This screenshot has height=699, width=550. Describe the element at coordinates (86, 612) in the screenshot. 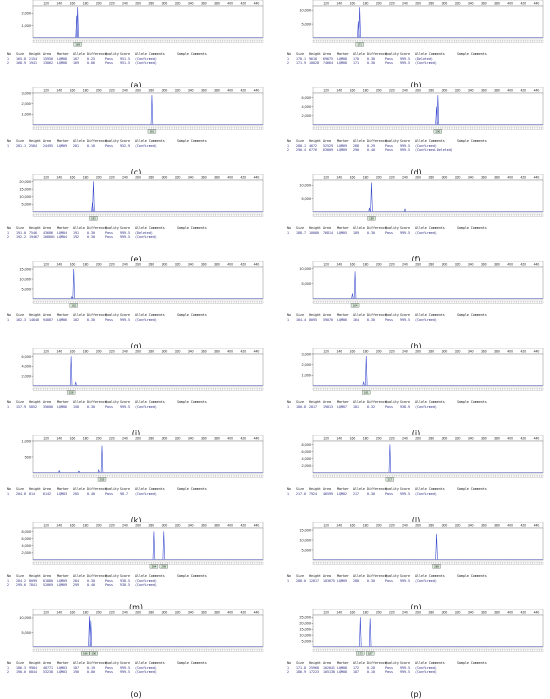

I see `x-tick-label: 180` at that location.